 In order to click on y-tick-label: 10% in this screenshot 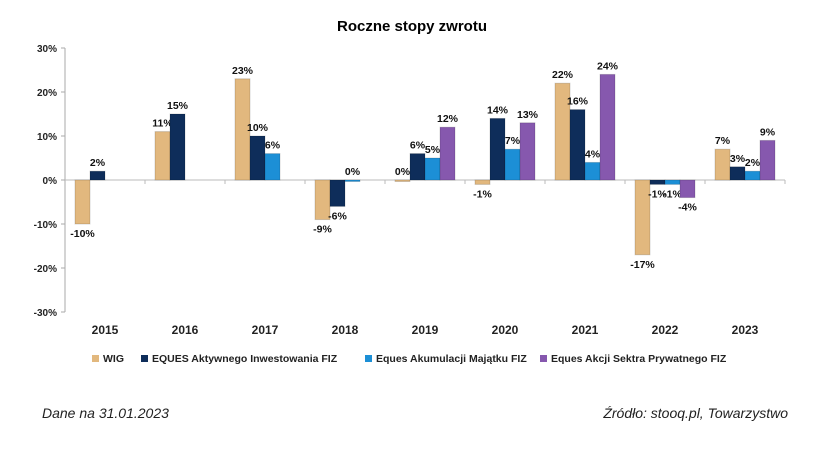, I will do `click(47, 137)`.